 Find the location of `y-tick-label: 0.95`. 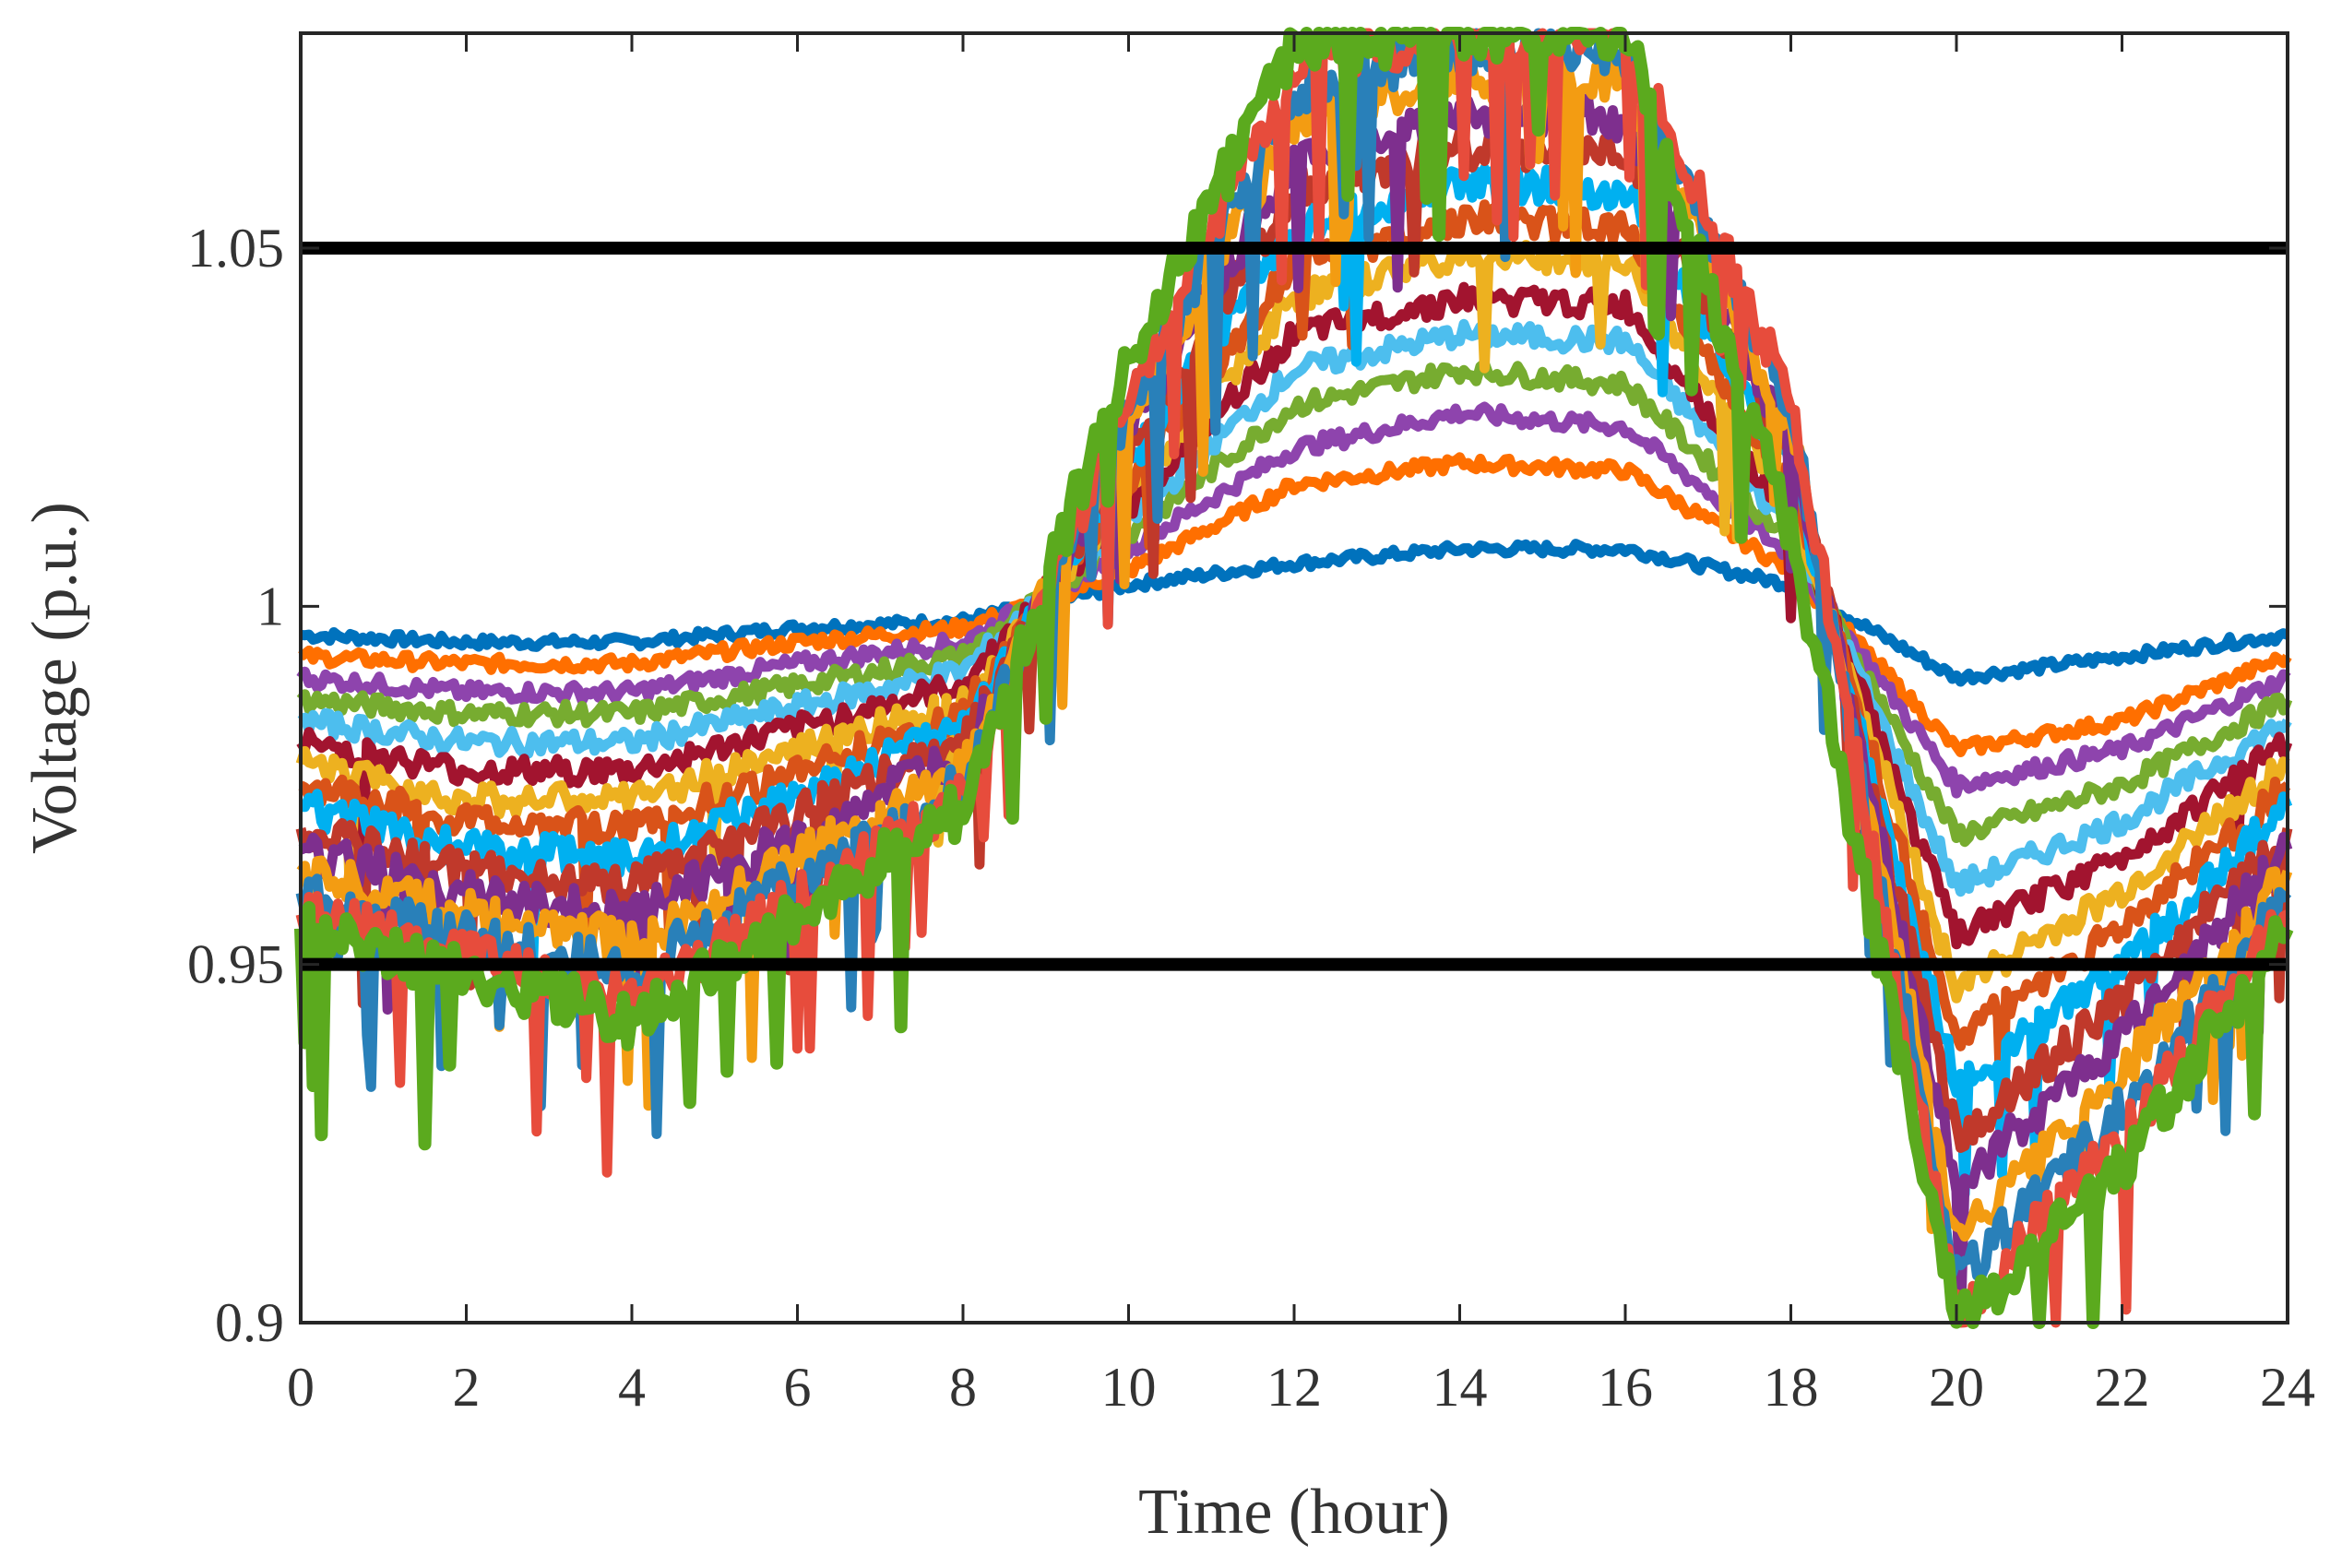

y-tick-label: 0.95 is located at coordinates (235, 964).